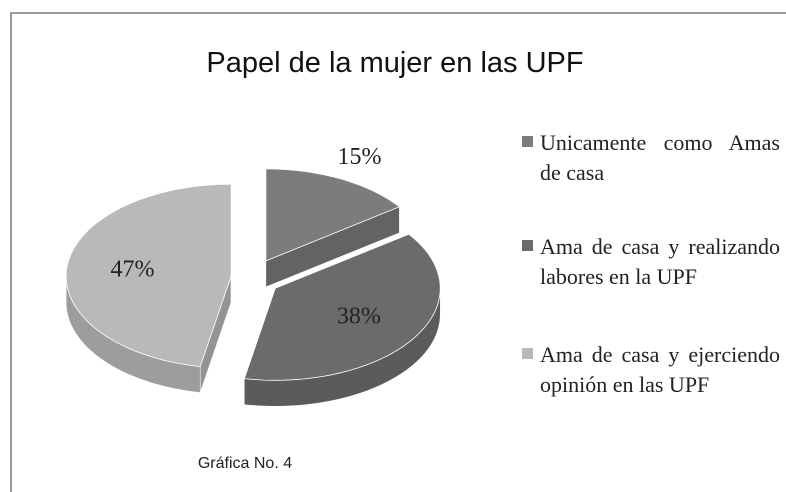 This screenshot has height=492, width=786. I want to click on chart-title: Papel de la mujer en las UPF, so click(394, 63).